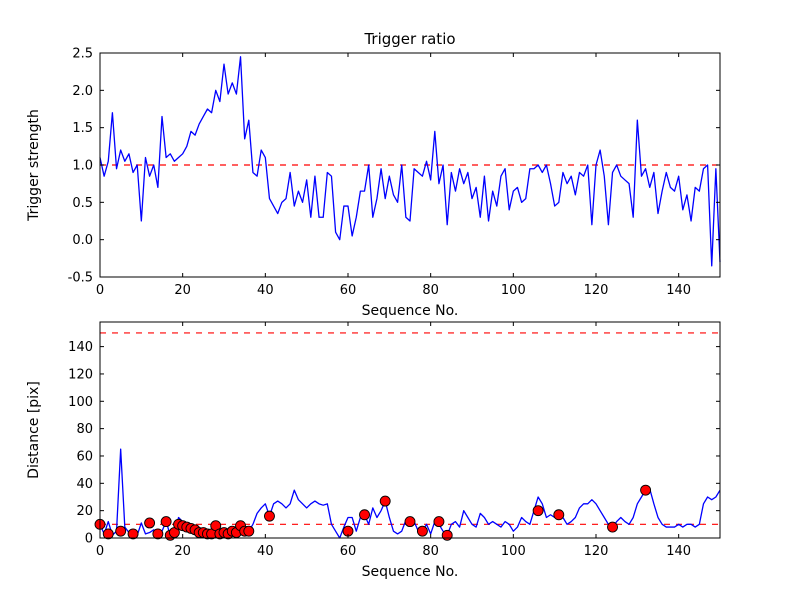  Describe the element at coordinates (82, 54) in the screenshot. I see `y-tick-label: 2.5` at that location.